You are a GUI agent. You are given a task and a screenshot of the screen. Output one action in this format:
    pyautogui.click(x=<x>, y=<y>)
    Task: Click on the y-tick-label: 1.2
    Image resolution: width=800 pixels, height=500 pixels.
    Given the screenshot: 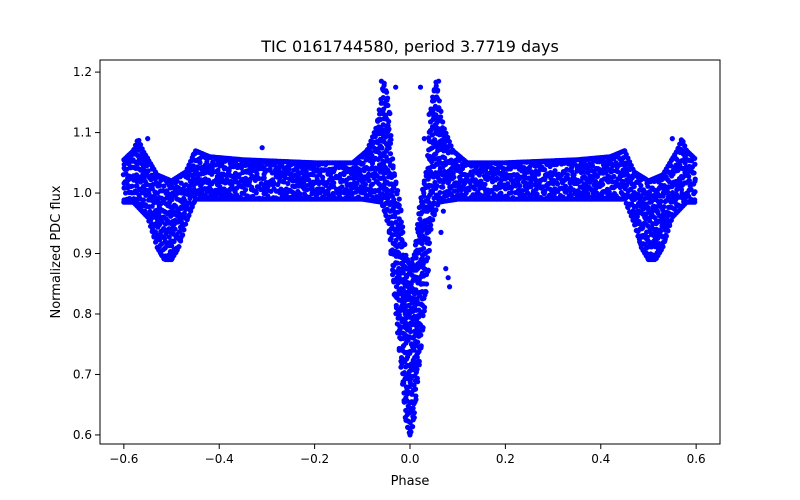 What is the action you would take?
    pyautogui.click(x=82, y=72)
    